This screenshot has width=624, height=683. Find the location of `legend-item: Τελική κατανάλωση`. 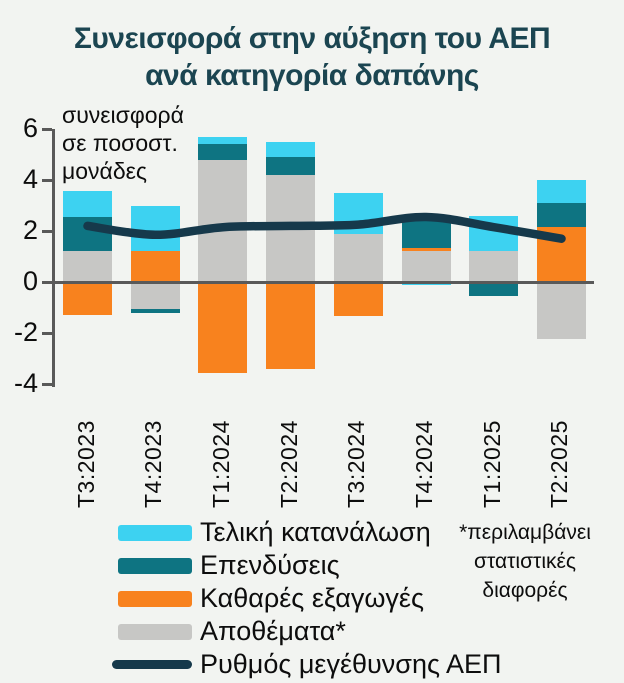

legend-item: Τελική κατανάλωση is located at coordinates (307, 532).